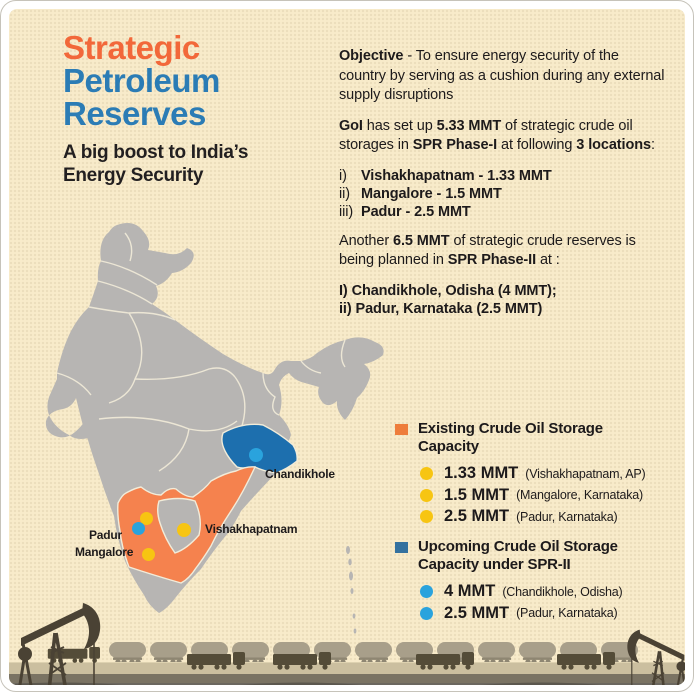  I want to click on subtitle-line1: A big boost to India’s, so click(156, 152).